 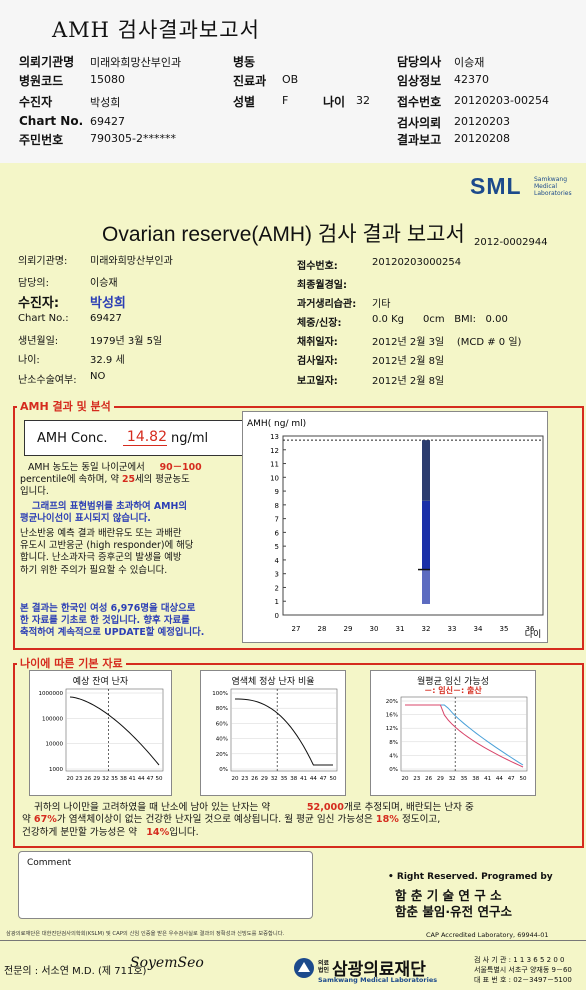 I want to click on patient-value-1: 이승재, so click(x=104, y=283).